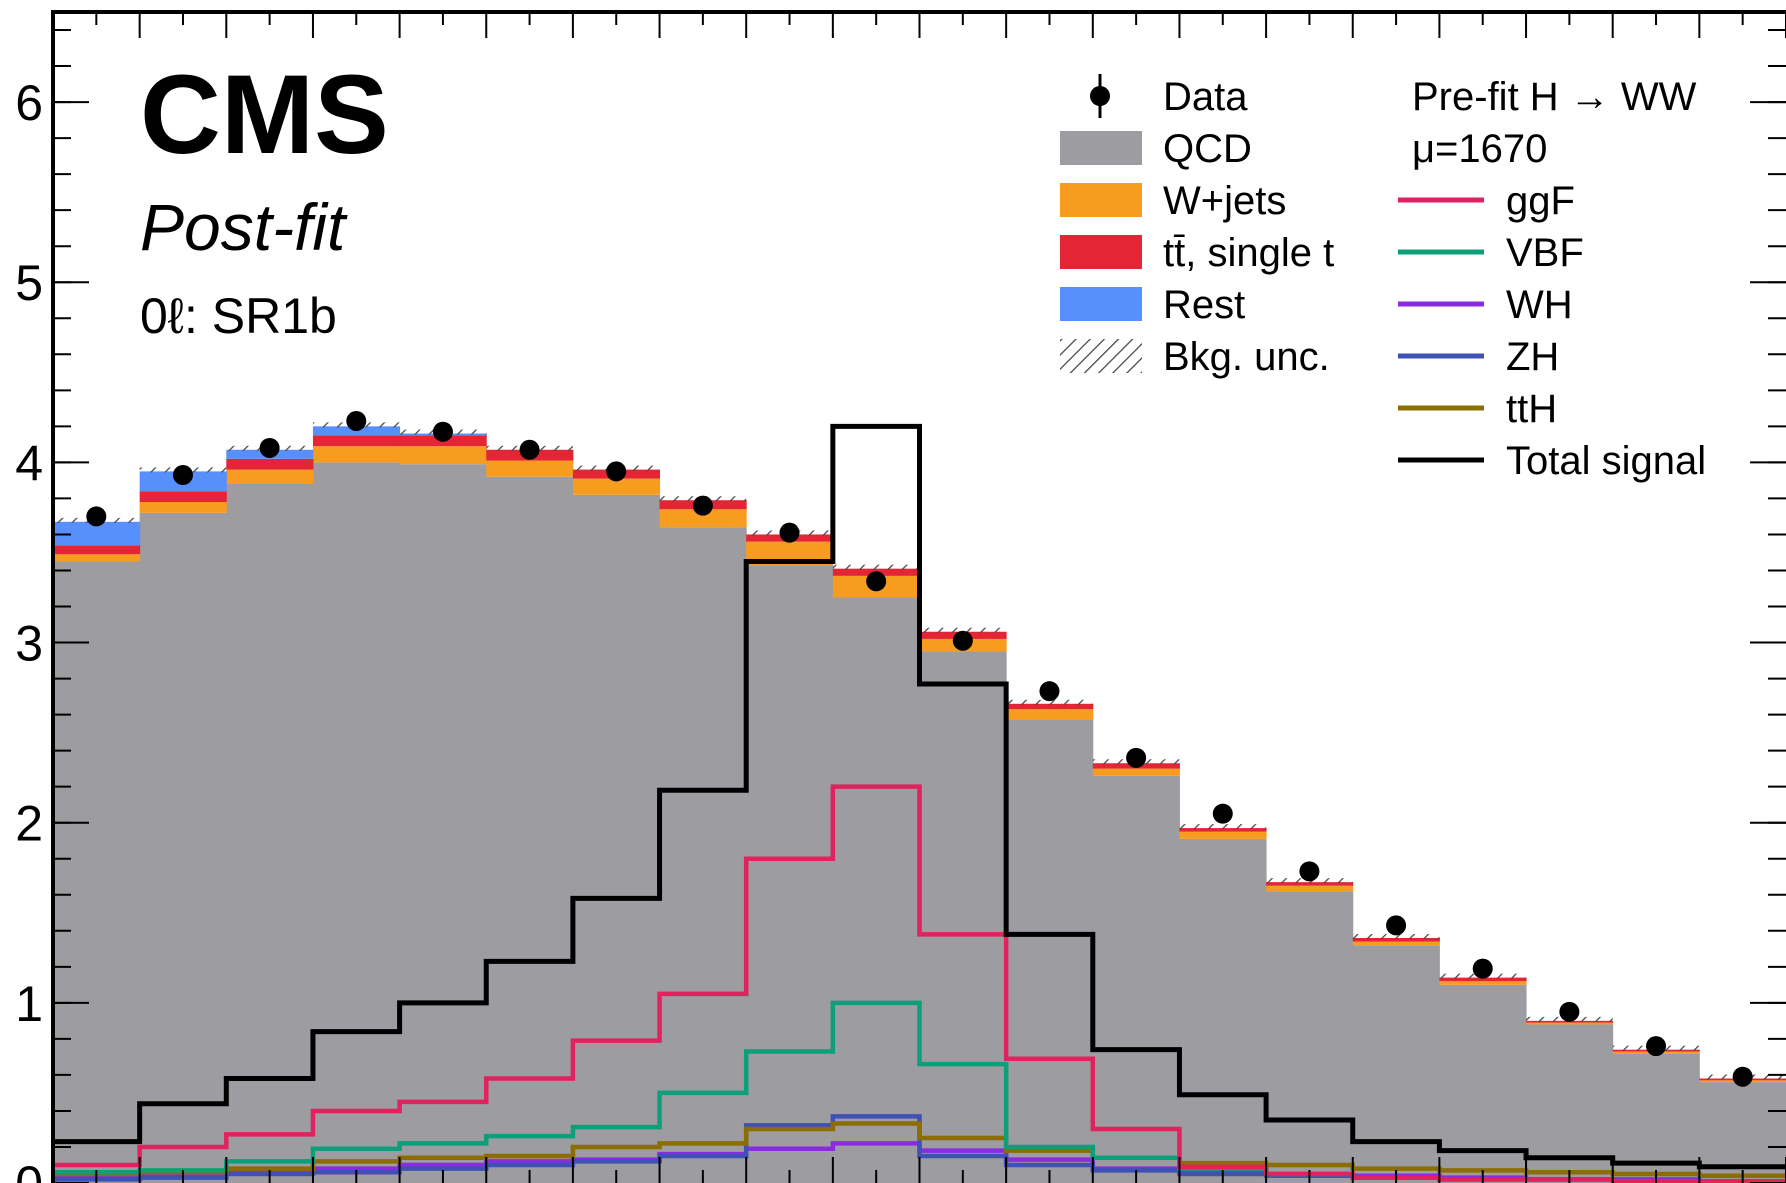 This screenshot has height=1183, width=1786. What do you see at coordinates (29, 1004) in the screenshot?
I see `y-tick-label-1: 1` at bounding box center [29, 1004].